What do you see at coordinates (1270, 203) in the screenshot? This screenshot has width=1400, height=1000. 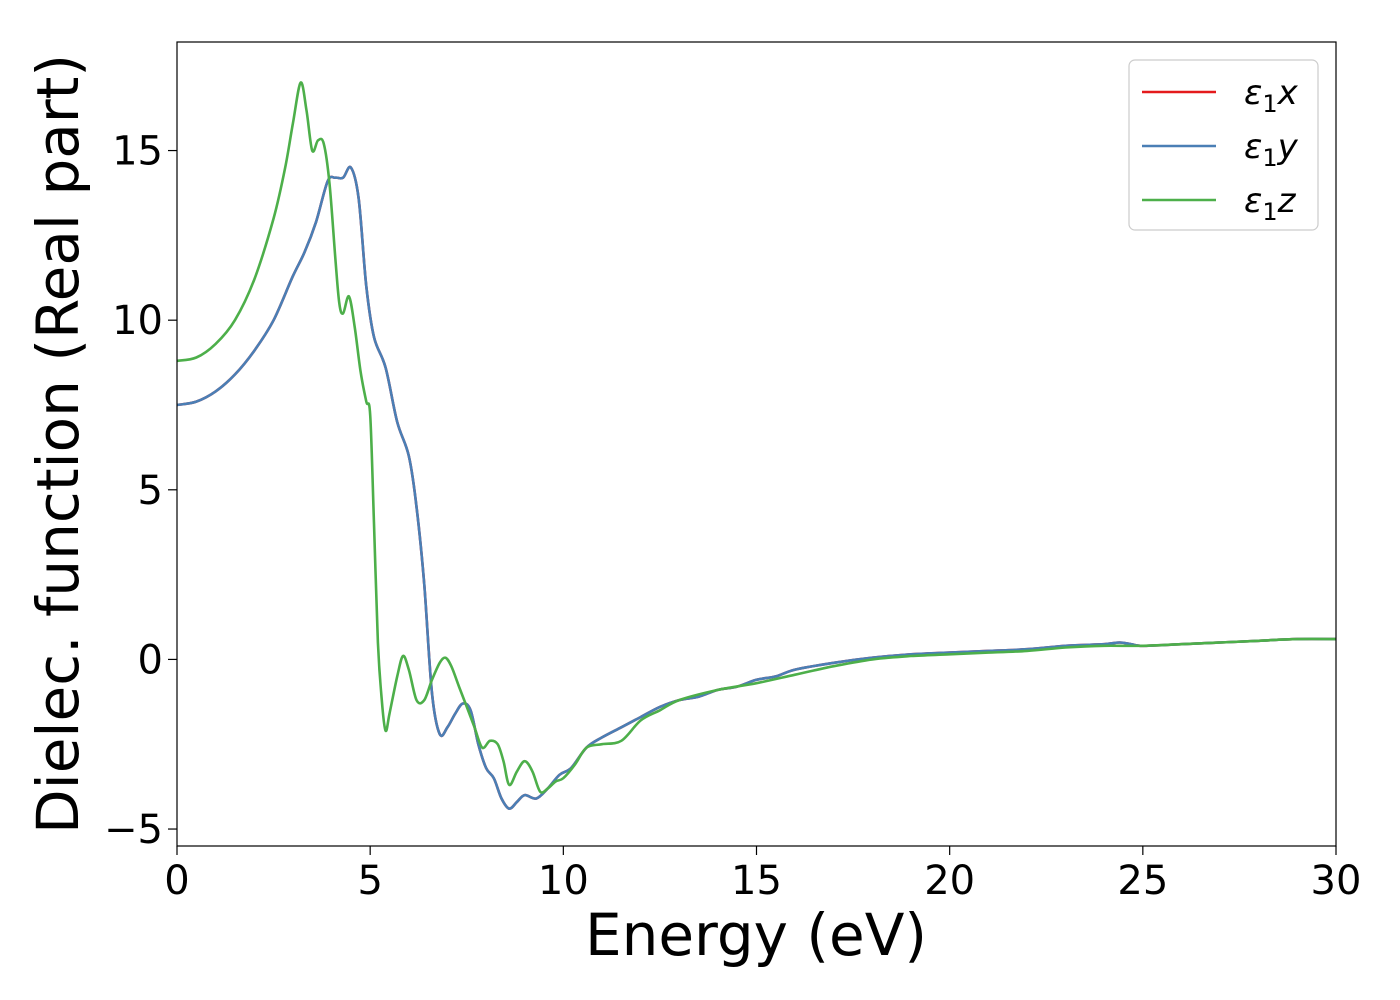 I see `legend-label-z: ε1z` at bounding box center [1270, 203].